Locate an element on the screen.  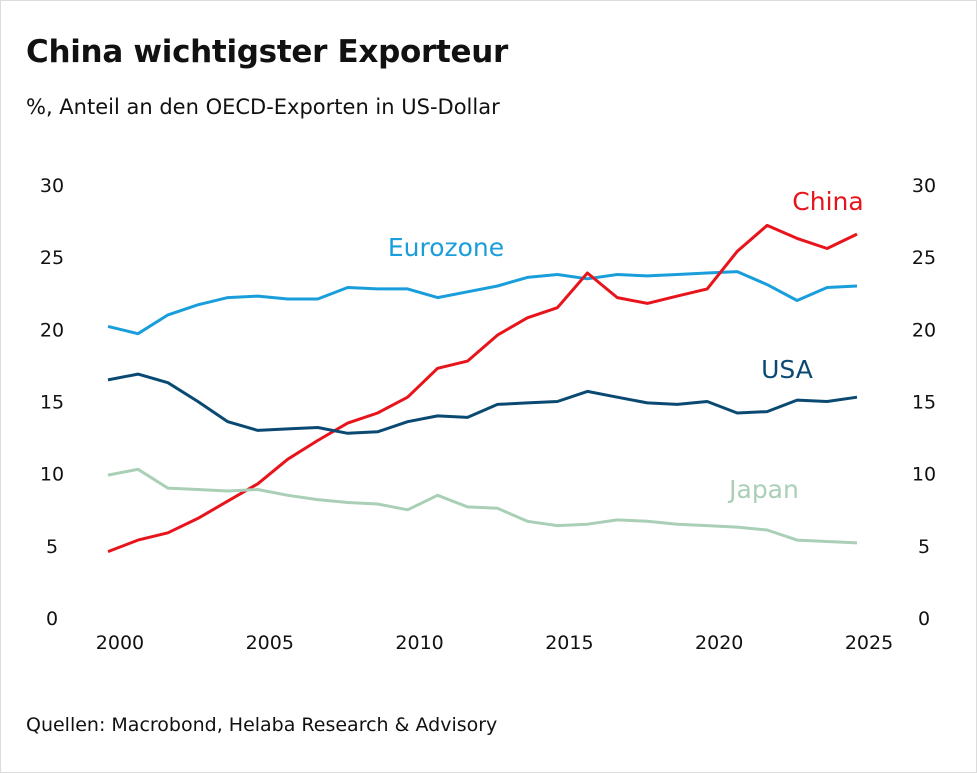
x-tick-label: 2025 is located at coordinates (869, 643).